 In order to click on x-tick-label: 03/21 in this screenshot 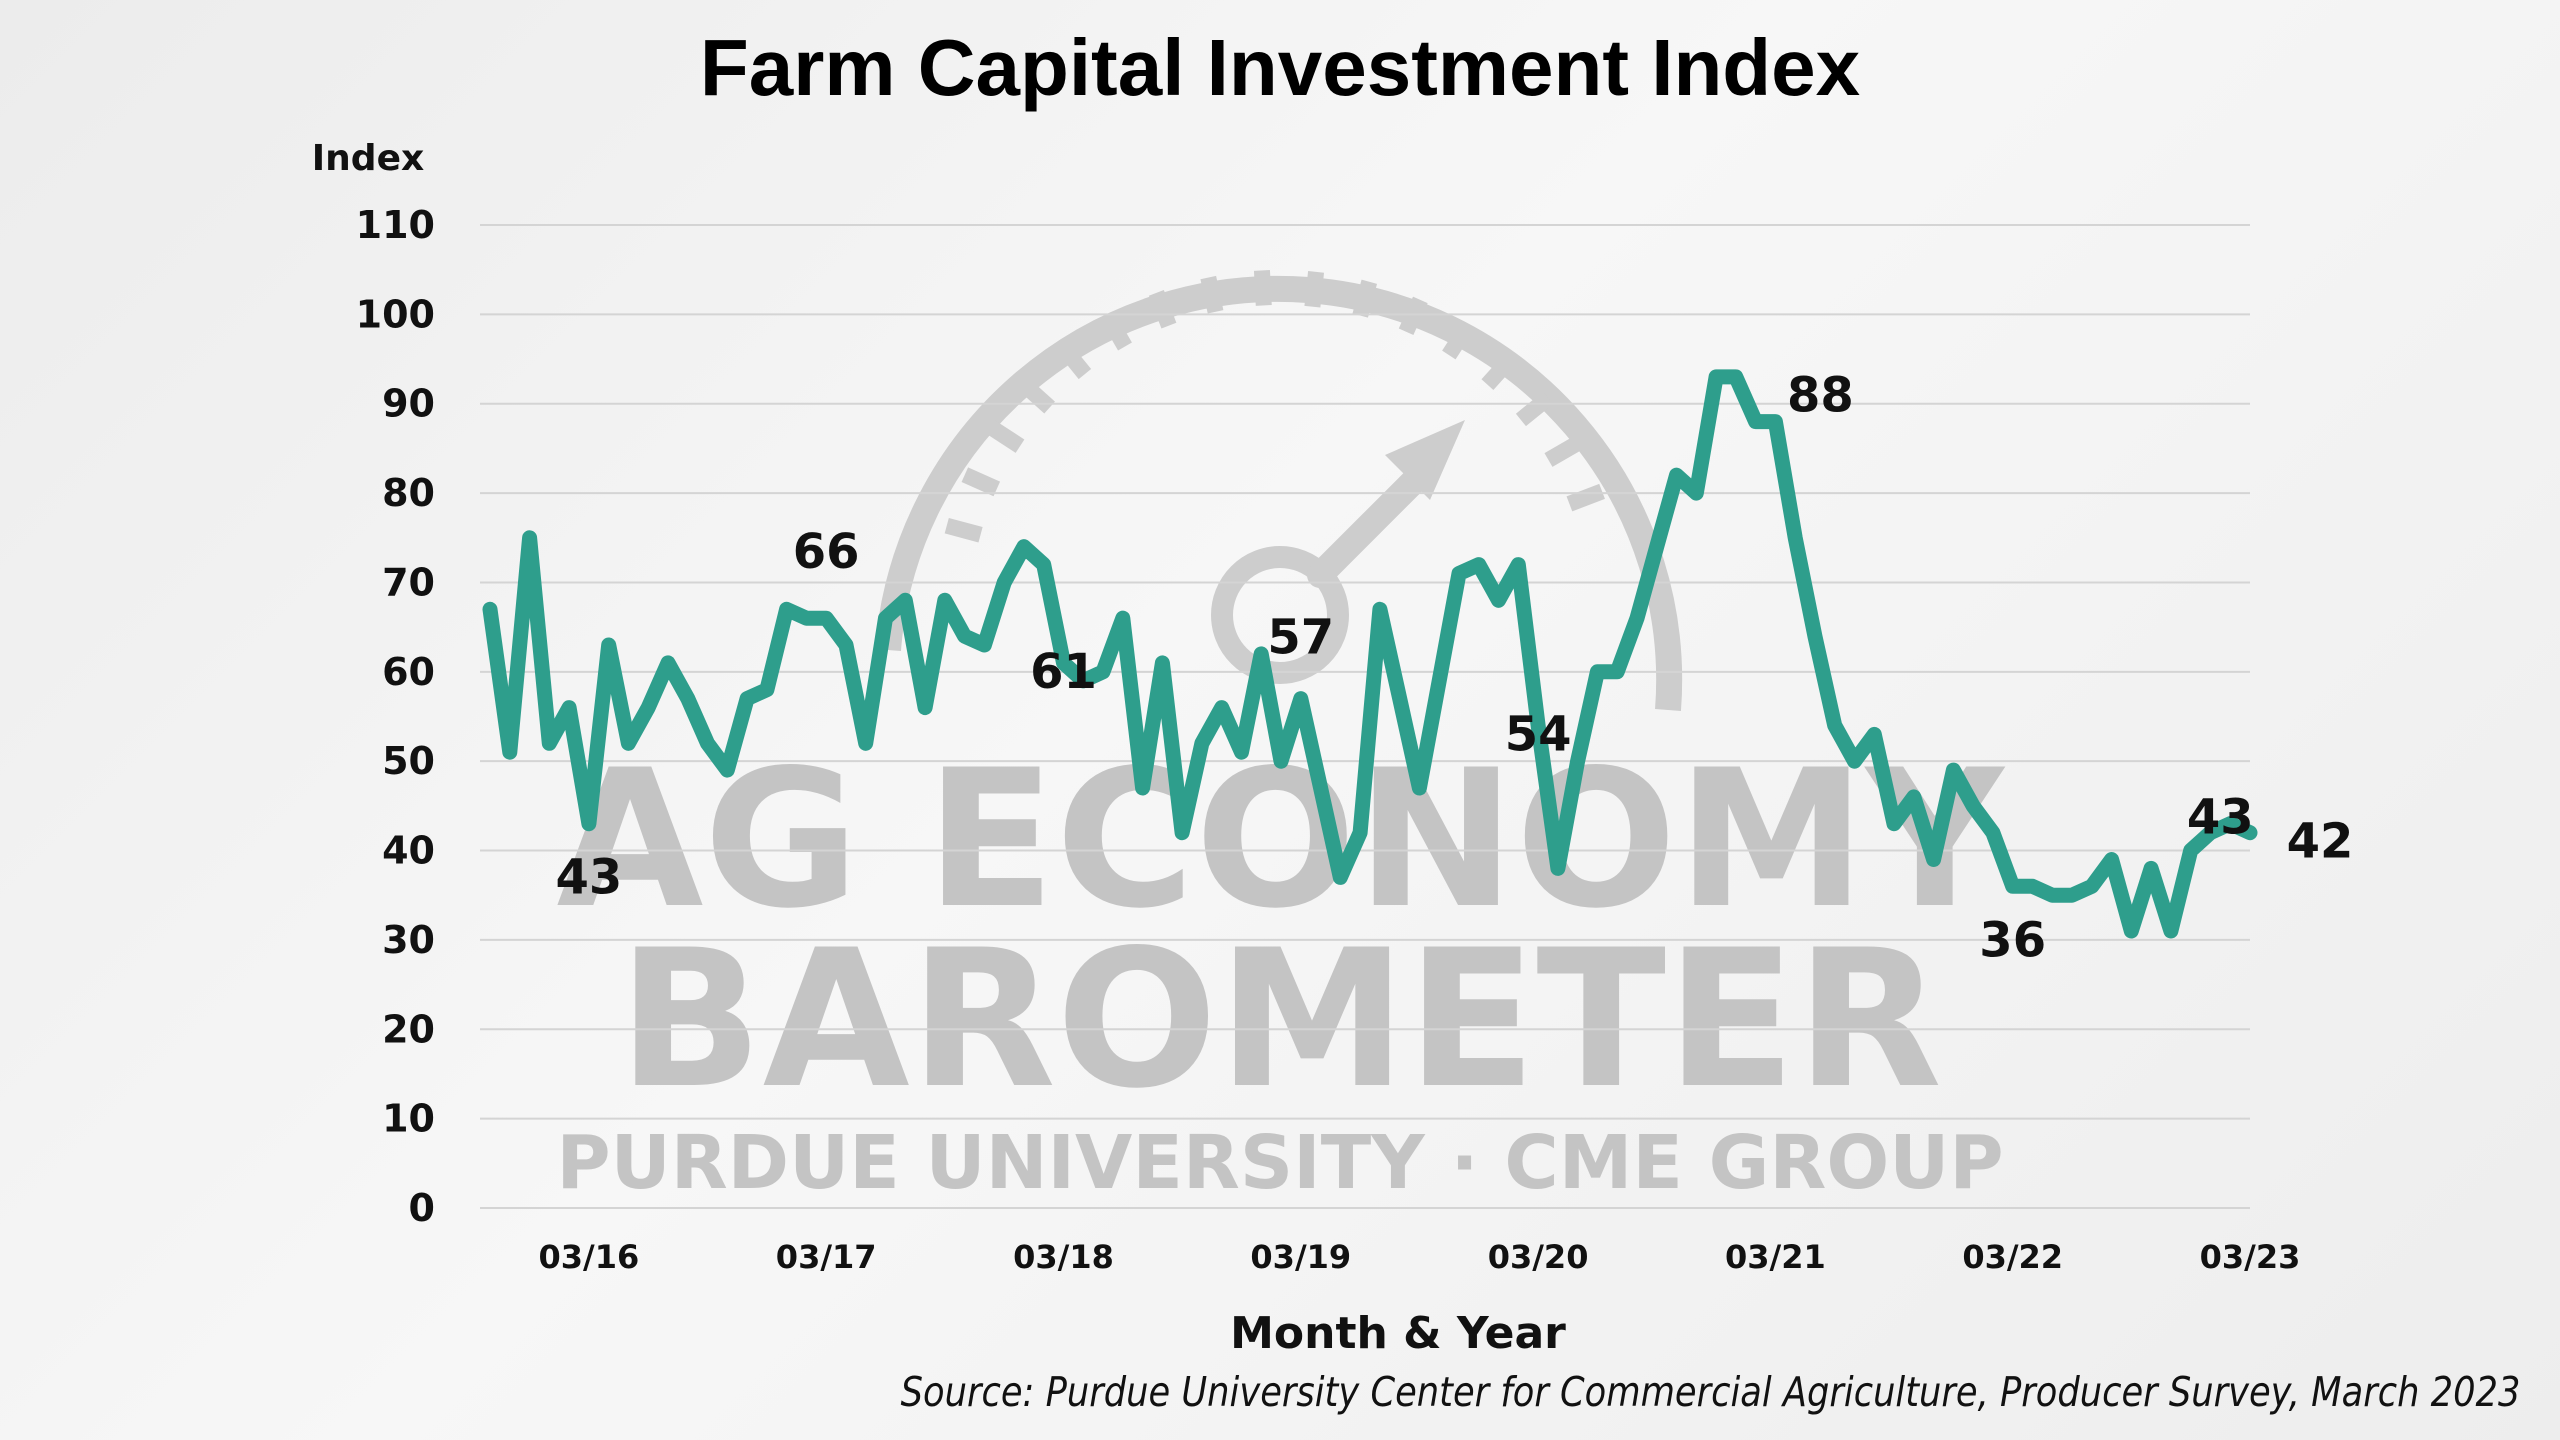, I will do `click(1775, 1257)`.